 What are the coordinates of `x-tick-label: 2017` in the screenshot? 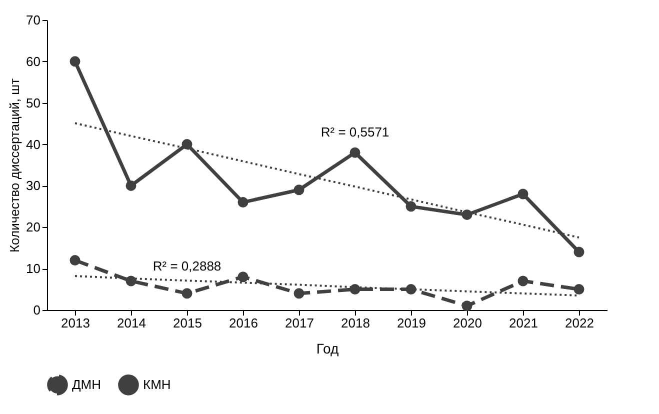 It's located at (299, 323).